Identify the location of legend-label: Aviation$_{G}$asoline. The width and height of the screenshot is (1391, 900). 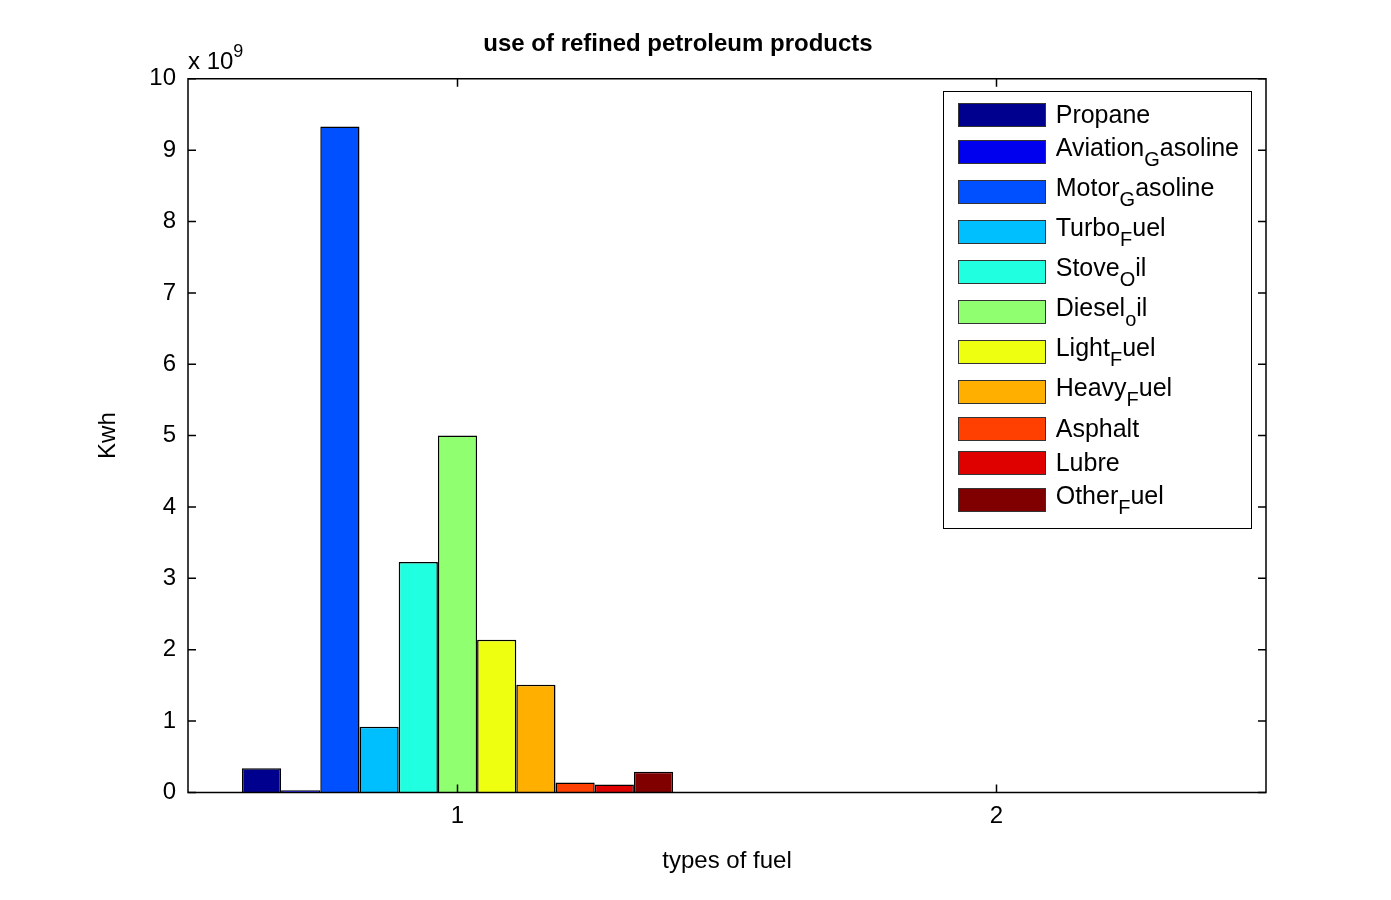
(1147, 151).